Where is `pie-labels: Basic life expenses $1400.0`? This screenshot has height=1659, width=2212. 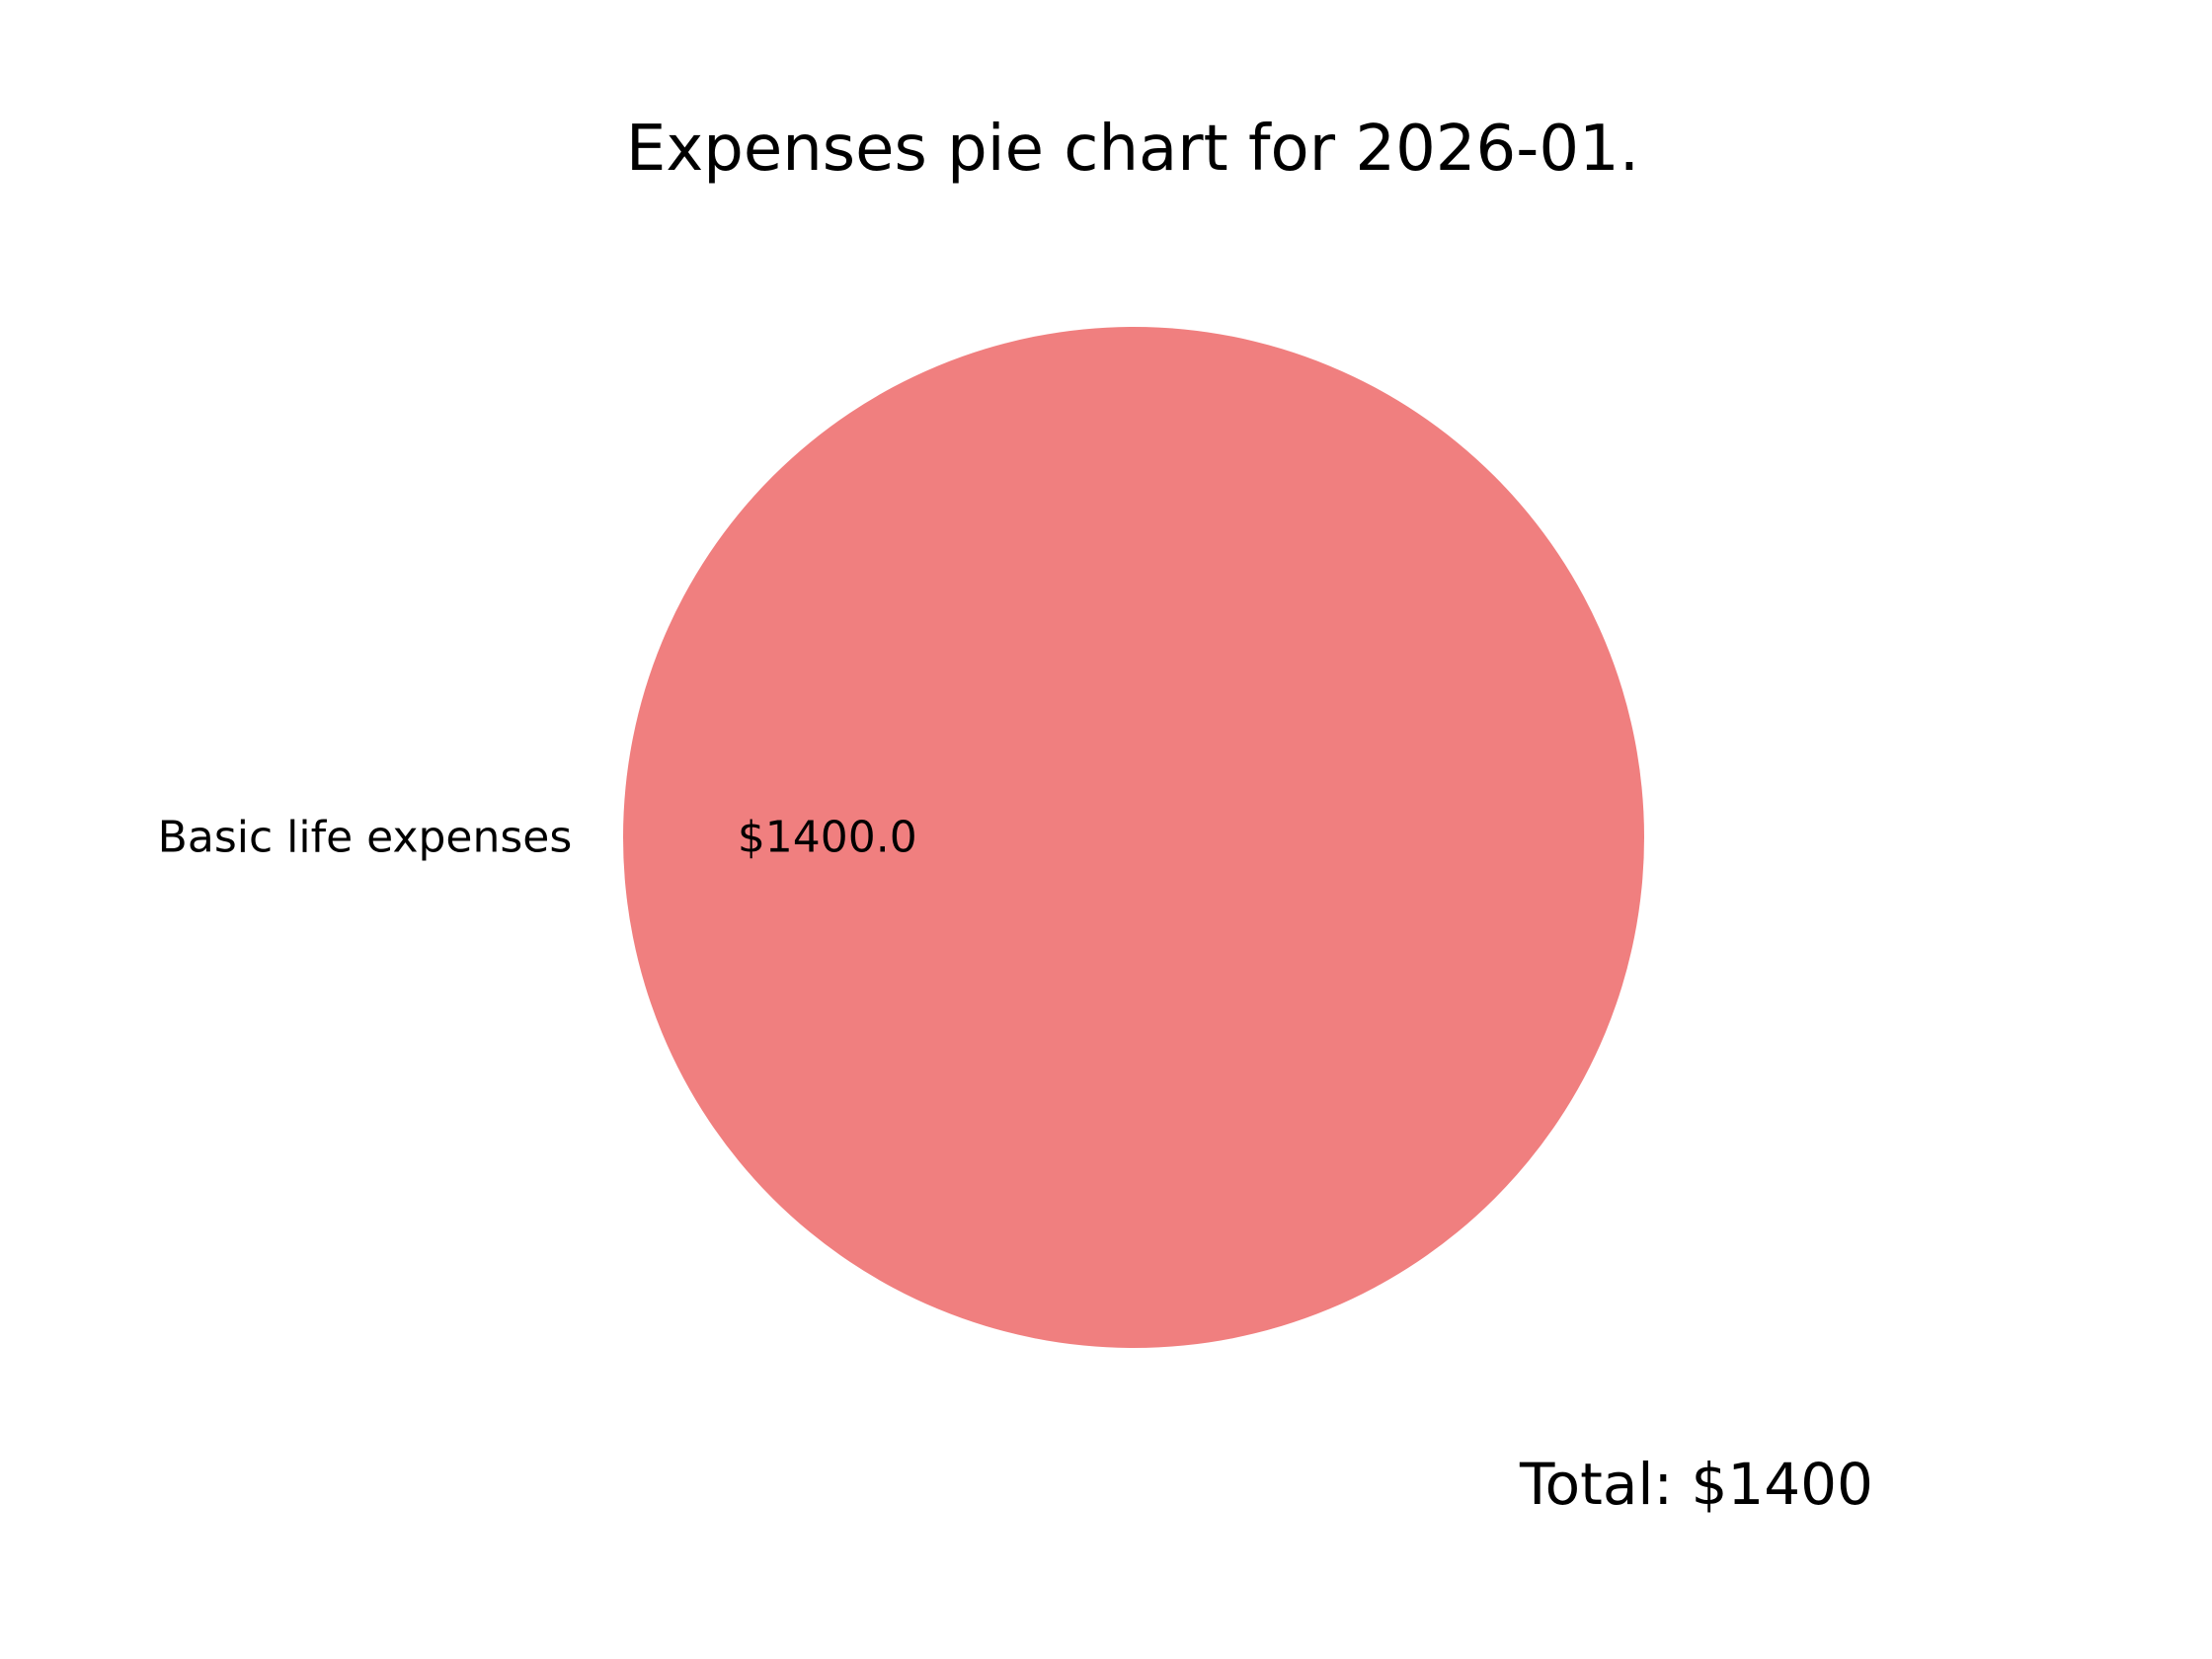 pie-labels: Basic life expenses $1400.0 is located at coordinates (537, 838).